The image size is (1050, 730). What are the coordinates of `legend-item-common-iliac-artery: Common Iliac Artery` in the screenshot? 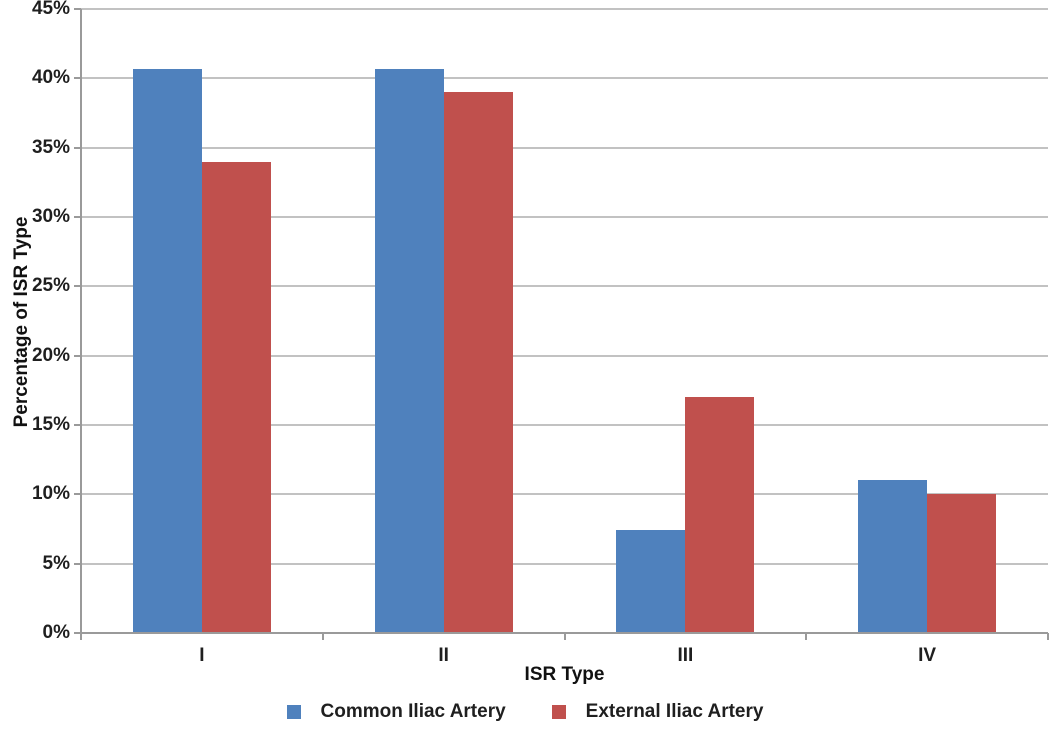 It's located at (396, 712).